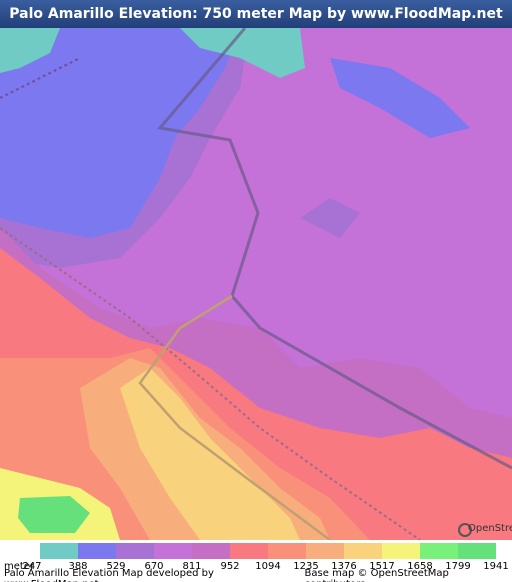  What do you see at coordinates (490, 528) in the screenshot?
I see `osm-watermark: OpenStreetMap` at bounding box center [490, 528].